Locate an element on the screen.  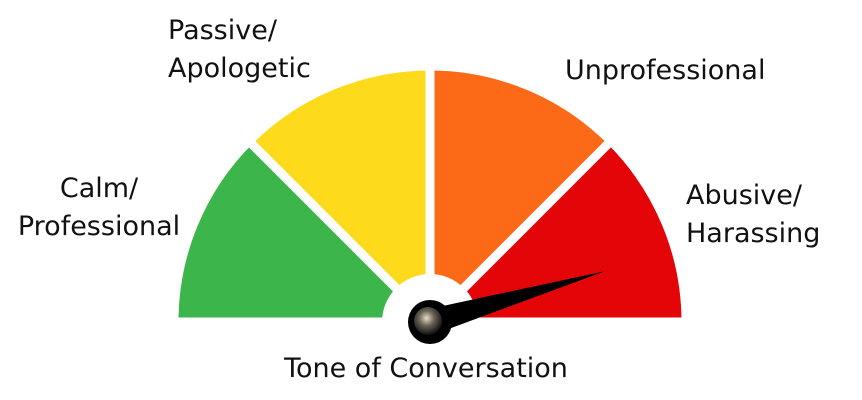
label-unprofessional: Unprofessional is located at coordinates (665, 71).